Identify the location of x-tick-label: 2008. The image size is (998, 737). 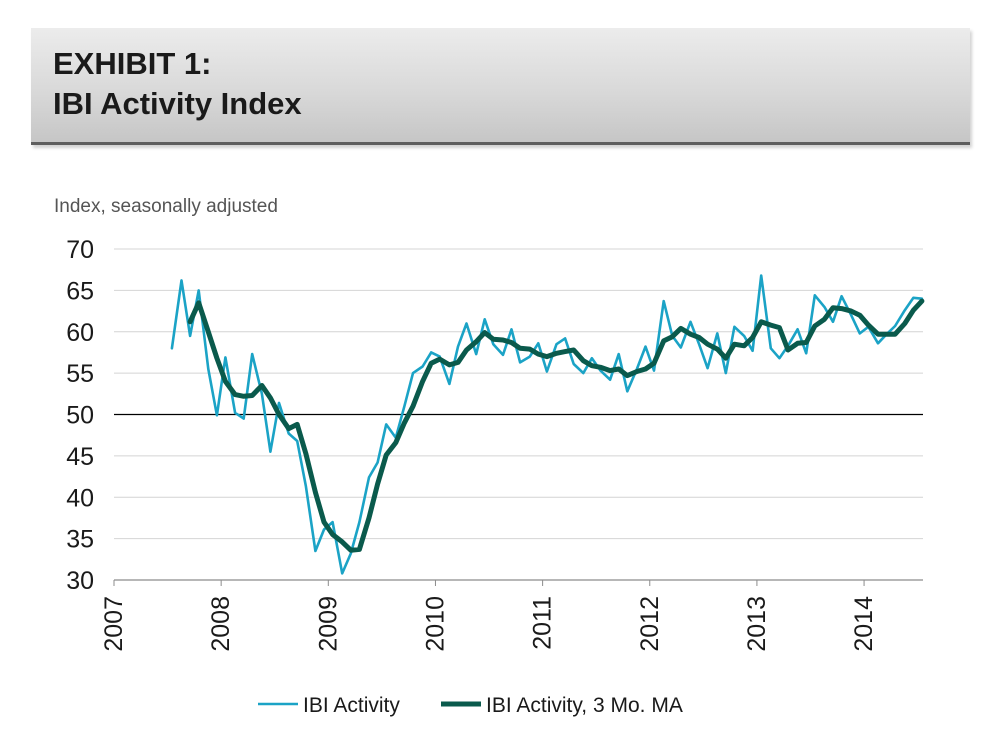
(221, 624).